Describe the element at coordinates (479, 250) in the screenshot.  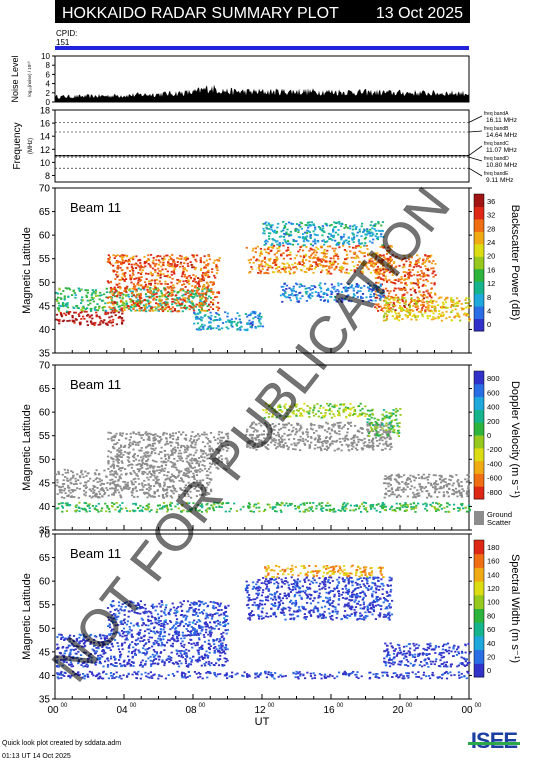
I see `colorbar-segment` at that location.